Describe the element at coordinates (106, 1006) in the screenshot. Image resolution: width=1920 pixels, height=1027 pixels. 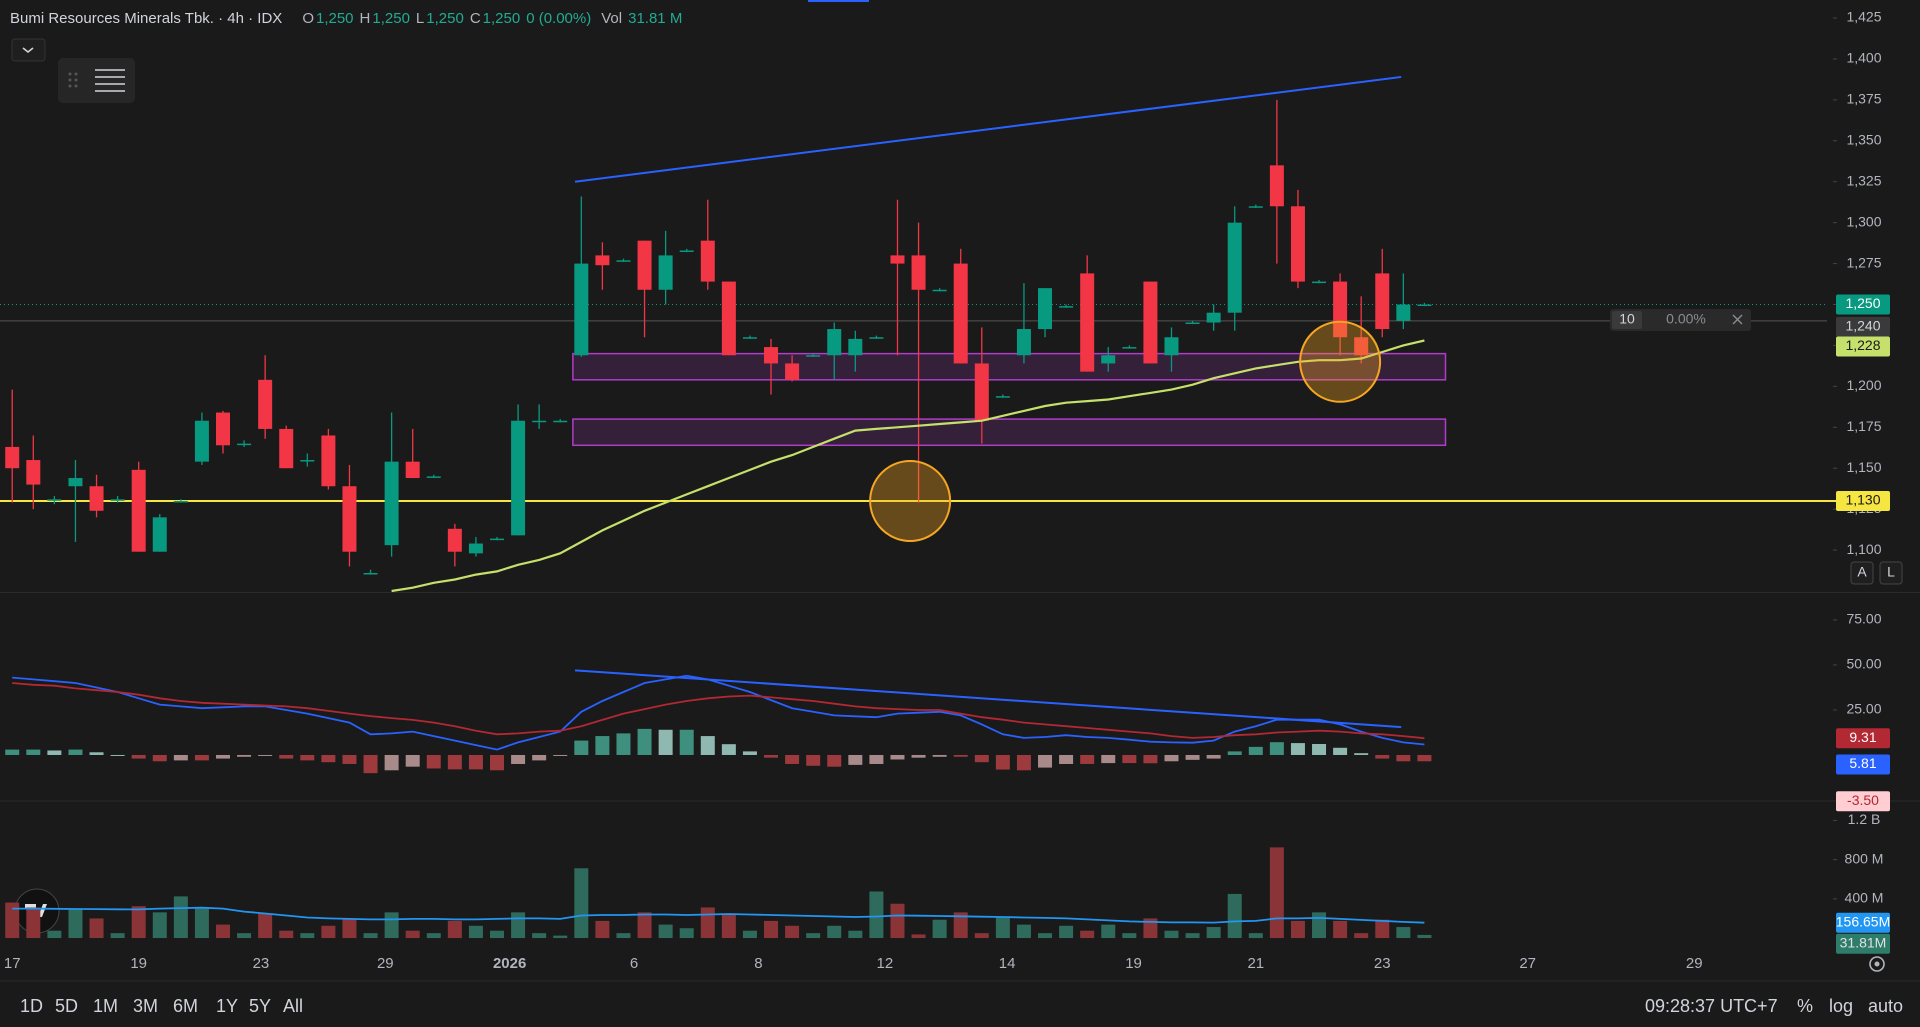
I see `timeframe-button: 1M` at that location.